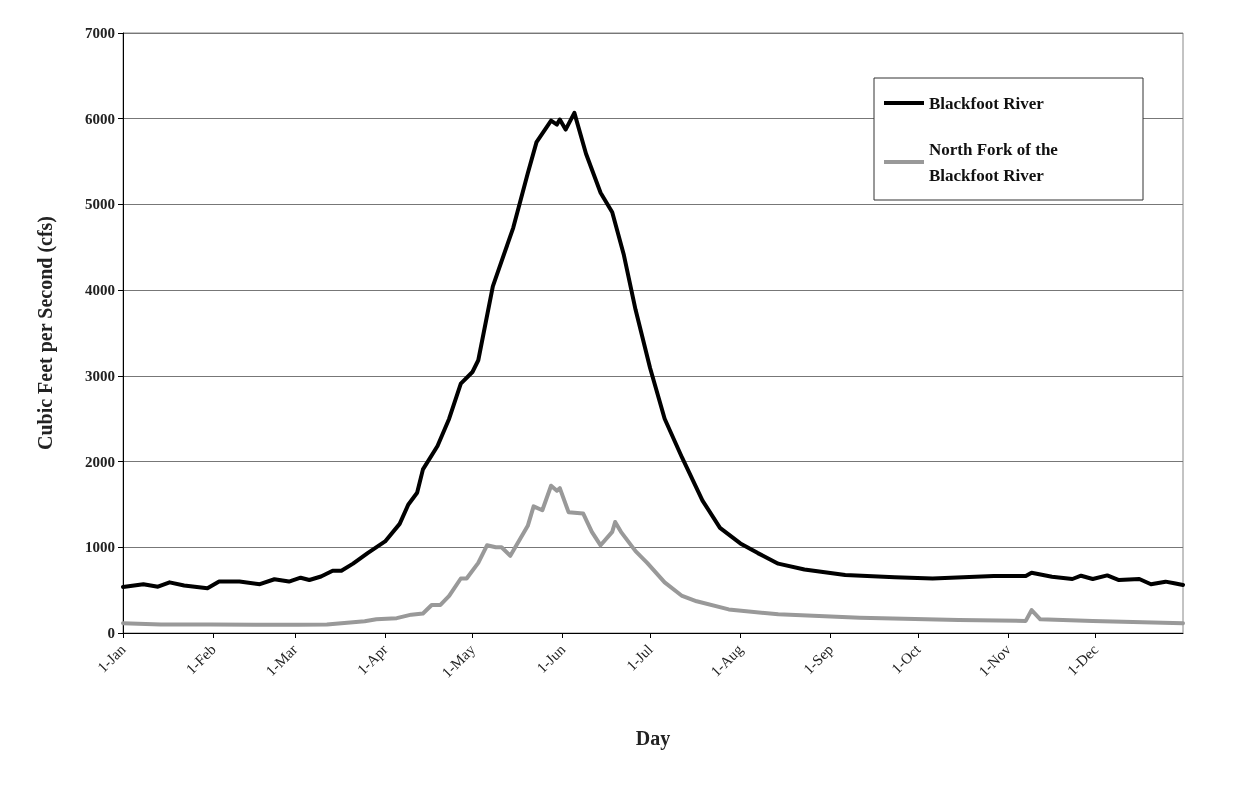 The image size is (1245, 791). Describe the element at coordinates (111, 633) in the screenshot. I see `y-tick-label: 0` at that location.